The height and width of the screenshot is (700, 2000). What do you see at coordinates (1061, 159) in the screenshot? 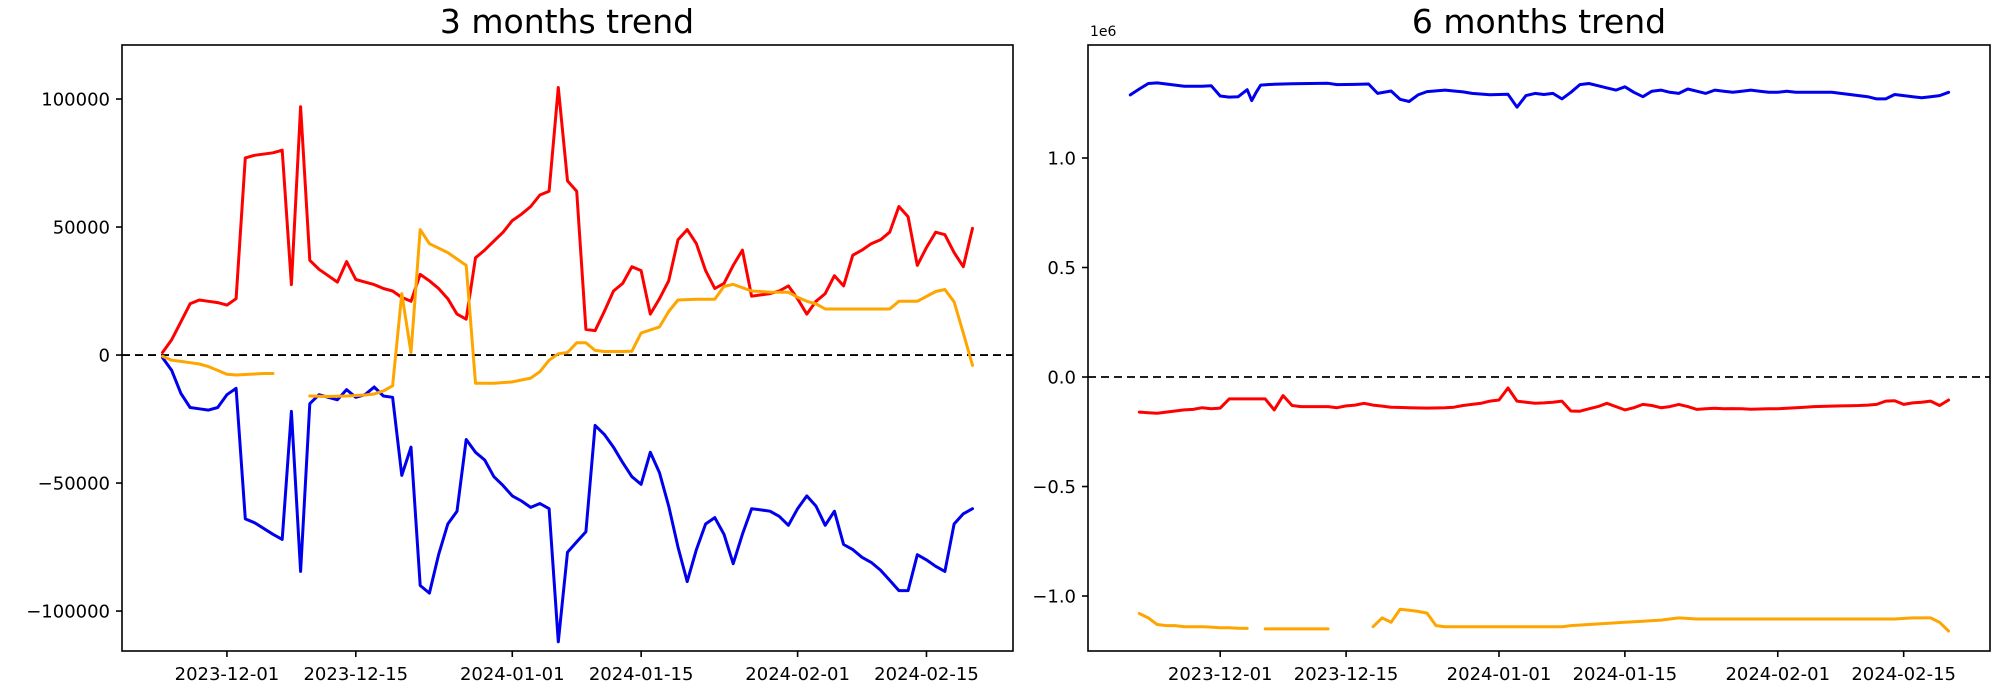
I see `y-tick-label: 1.0` at bounding box center [1061, 159].